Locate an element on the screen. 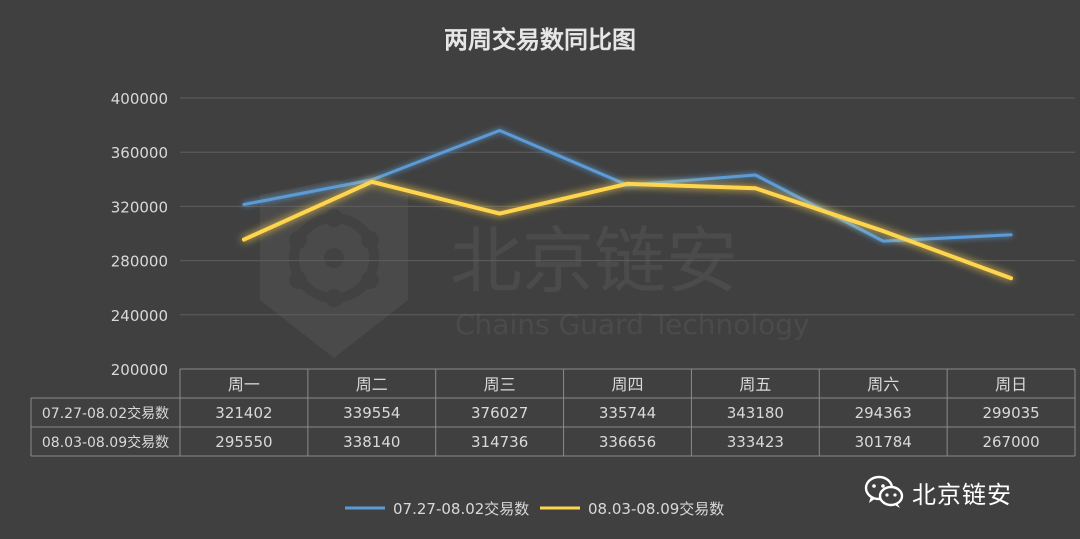 The width and height of the screenshot is (1080, 539). table-cell: 314736 is located at coordinates (499, 442).